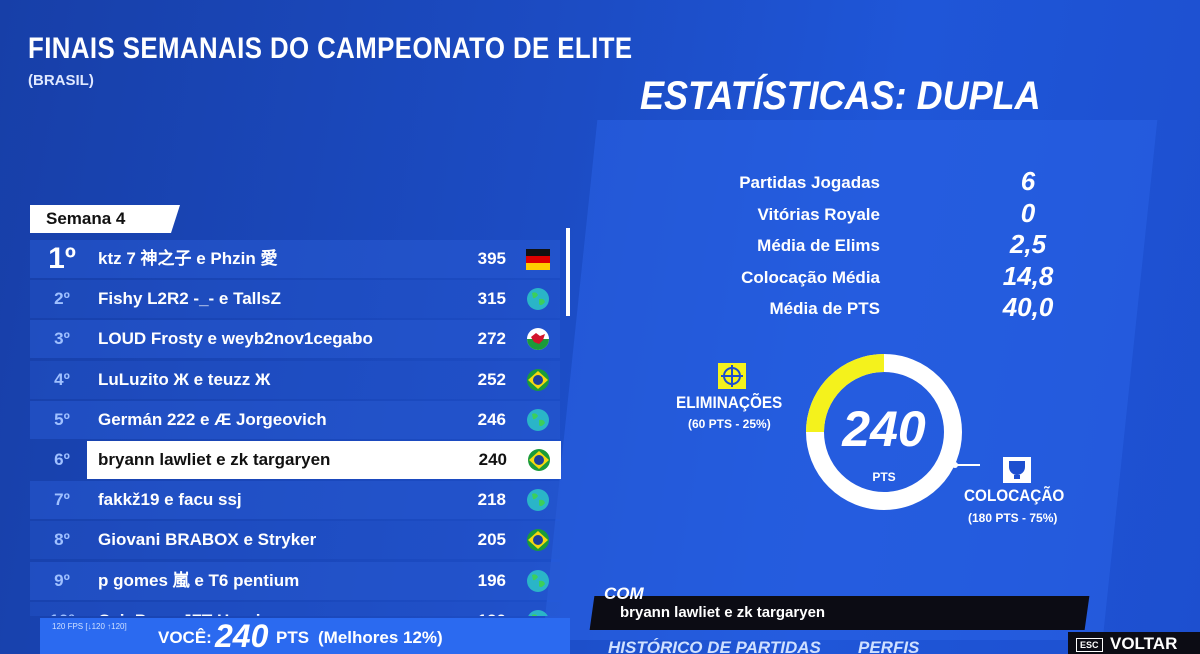  What do you see at coordinates (491, 379) in the screenshot?
I see `points: 252` at bounding box center [491, 379].